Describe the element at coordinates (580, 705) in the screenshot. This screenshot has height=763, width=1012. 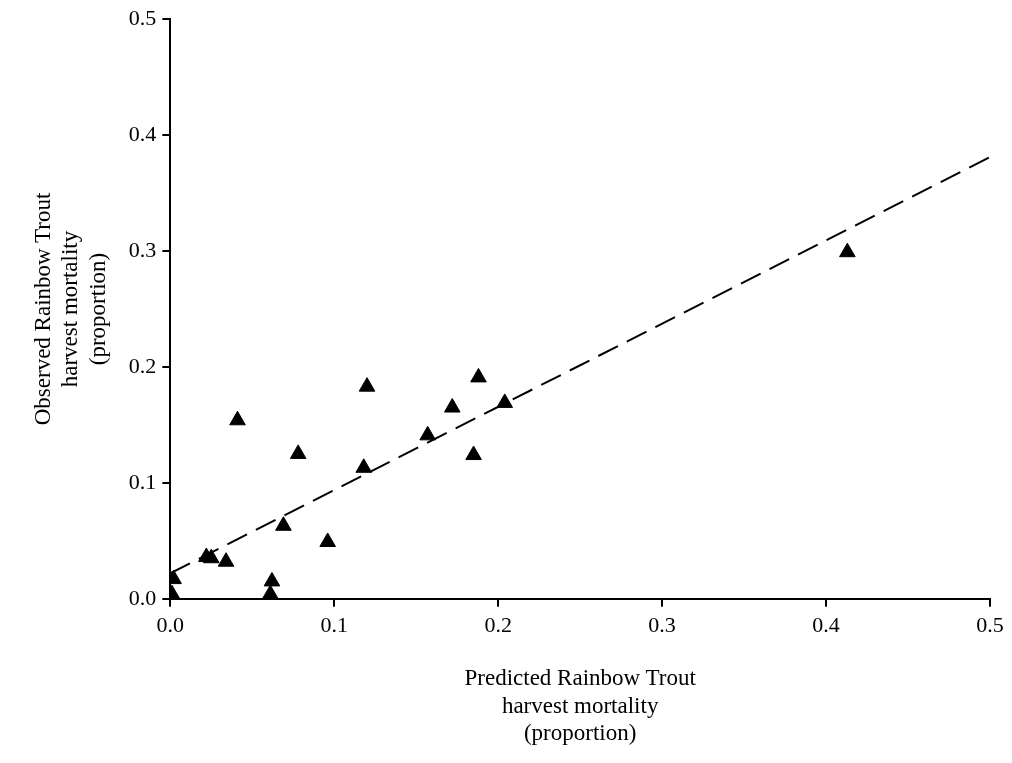
I see `x-axis-title: Predicted Rainbow Trout harvest mortality (proportion)` at that location.